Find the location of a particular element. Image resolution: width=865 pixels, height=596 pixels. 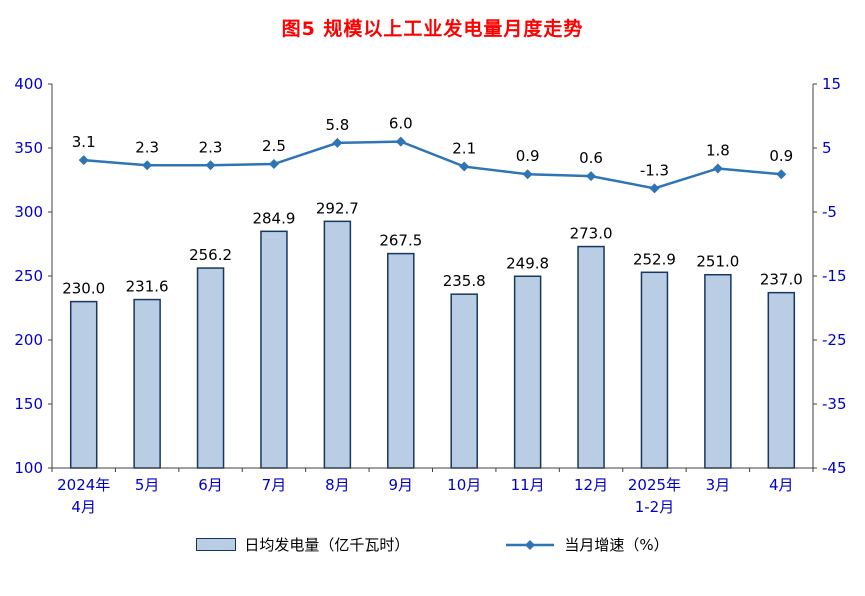

bar-value-label: 273.0 is located at coordinates (591, 234).